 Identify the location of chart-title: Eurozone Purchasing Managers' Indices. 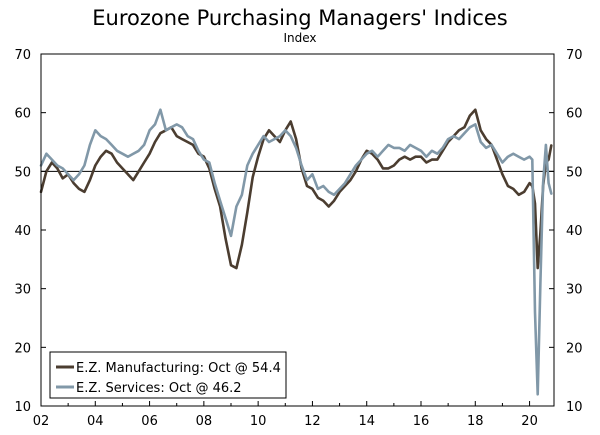
(300, 18).